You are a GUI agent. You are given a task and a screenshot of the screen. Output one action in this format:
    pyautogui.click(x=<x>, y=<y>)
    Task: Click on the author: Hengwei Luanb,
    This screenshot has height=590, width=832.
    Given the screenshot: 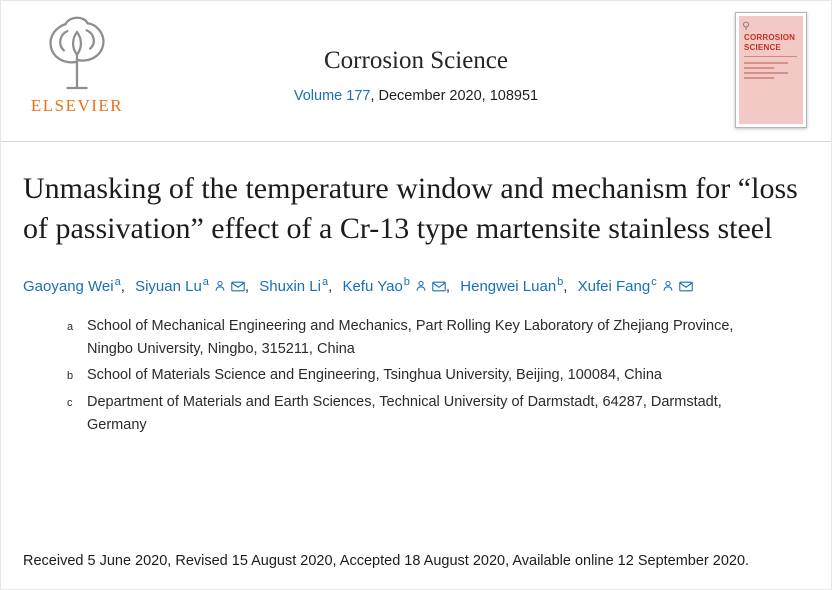 What is the action you would take?
    pyautogui.click(x=516, y=285)
    